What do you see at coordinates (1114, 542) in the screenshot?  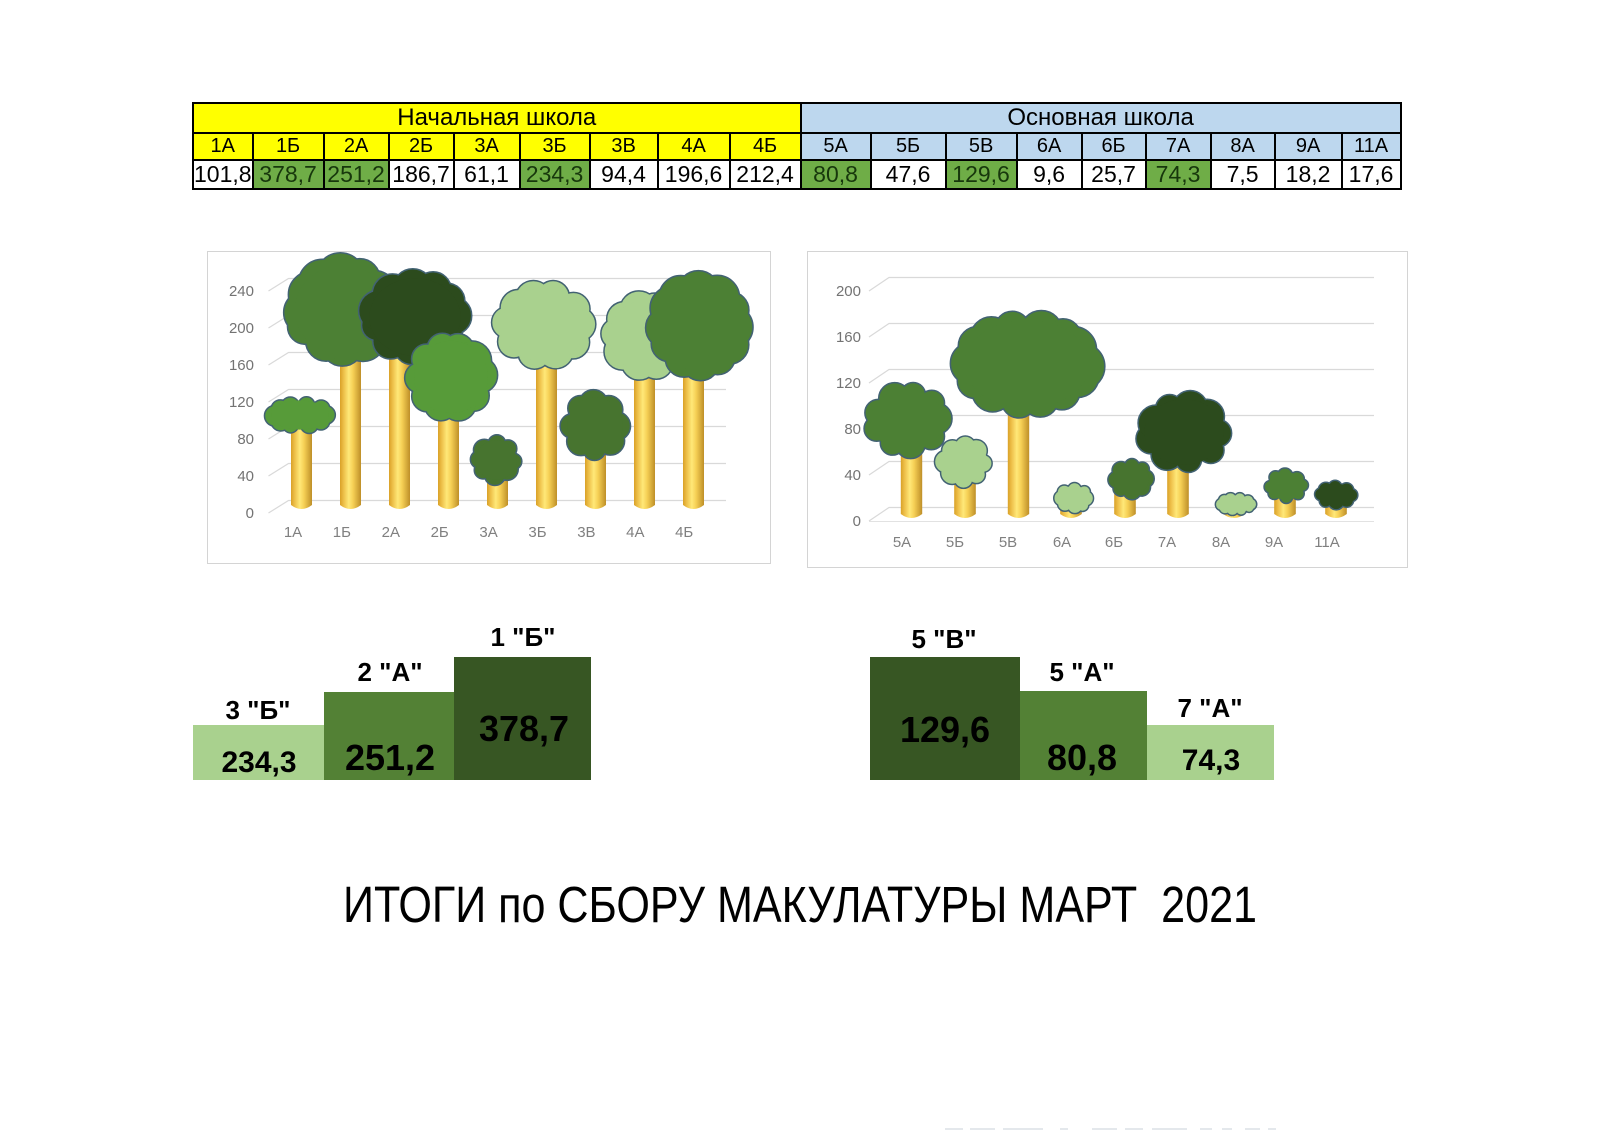 I see `svg-text: 6Б` at bounding box center [1114, 542].